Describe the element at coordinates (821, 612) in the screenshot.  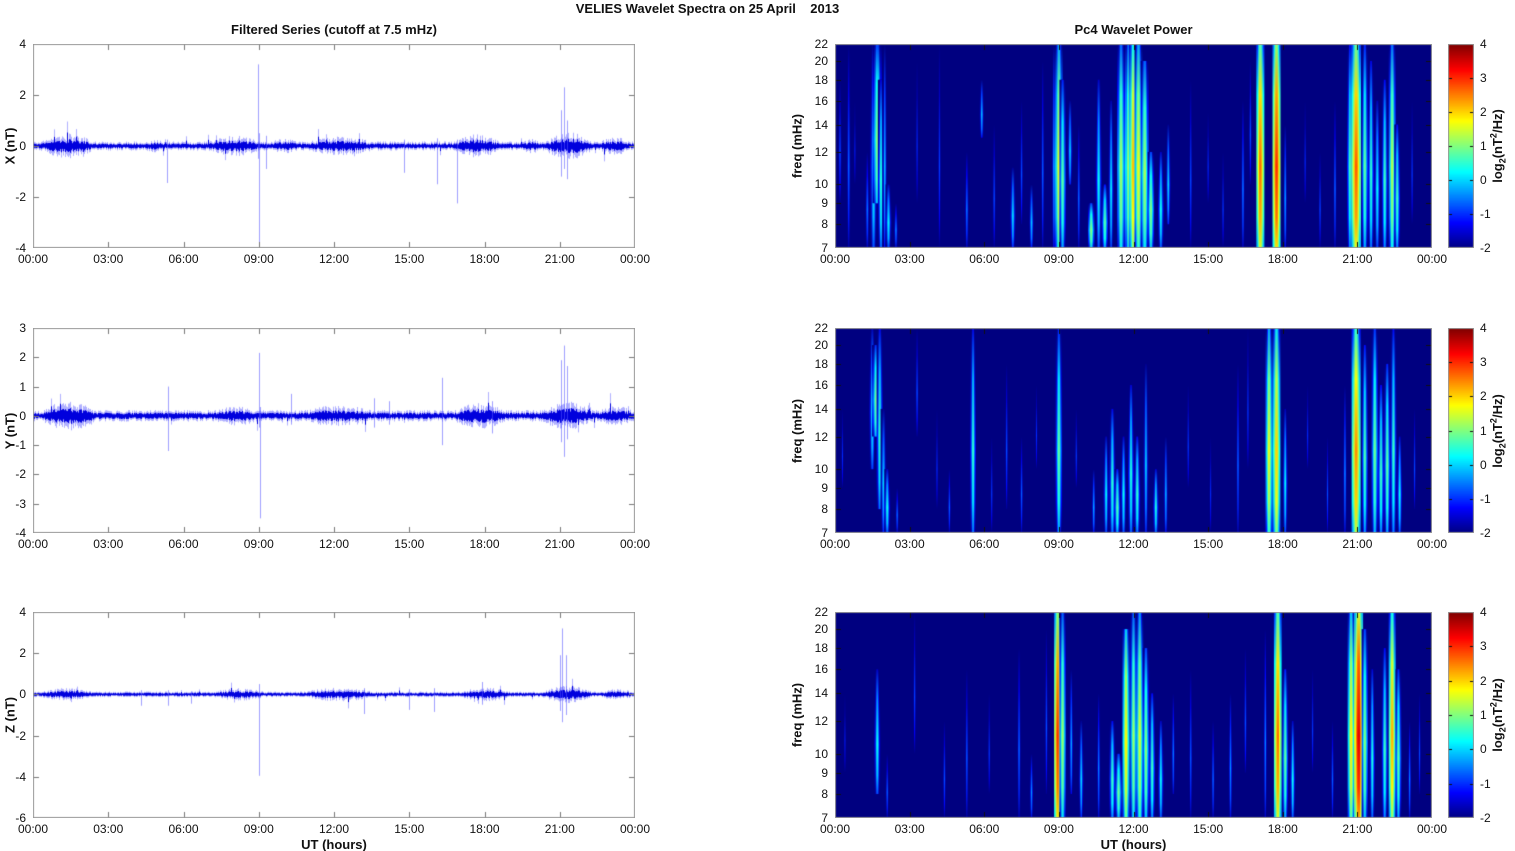
I see `y-tick-label: 22` at that location.